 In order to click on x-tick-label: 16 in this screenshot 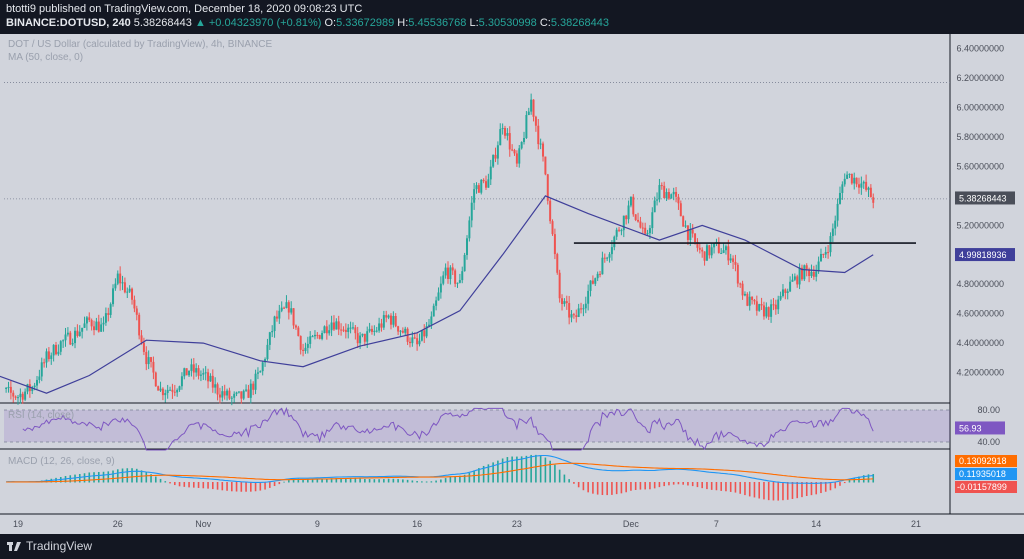, I will do `click(417, 524)`.